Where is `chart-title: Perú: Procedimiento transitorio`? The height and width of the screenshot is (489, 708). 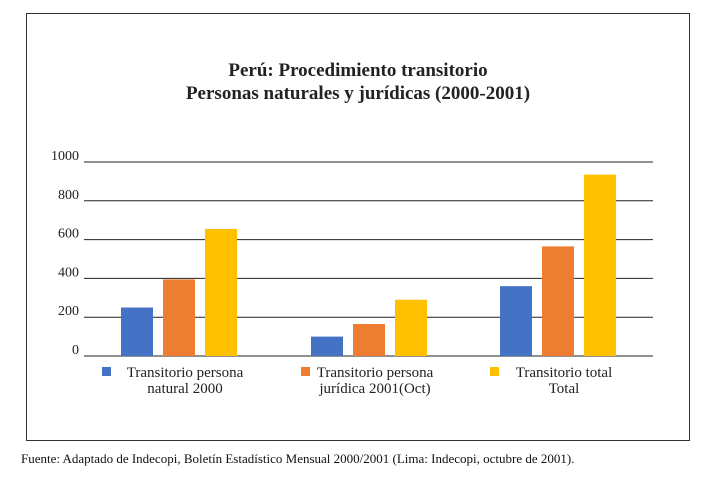 chart-title: Perú: Procedimiento transitorio is located at coordinates (358, 70).